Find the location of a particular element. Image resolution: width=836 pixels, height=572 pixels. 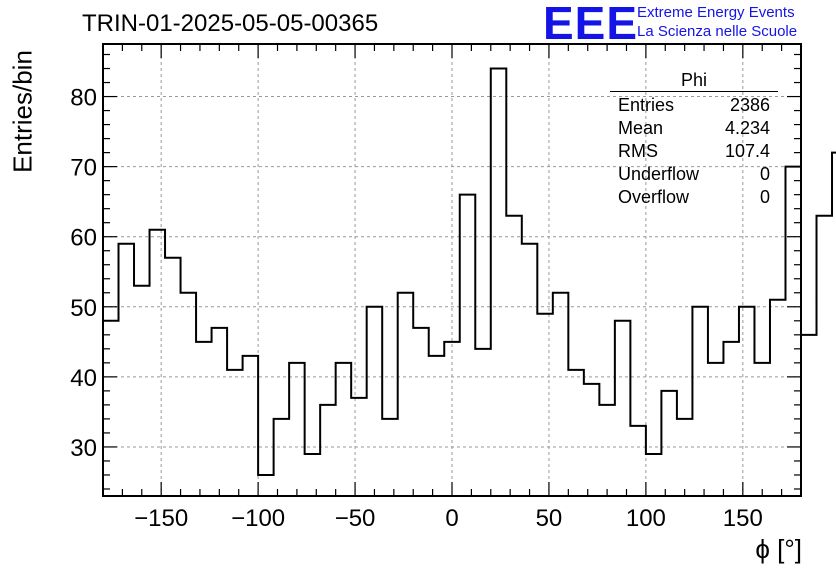

y-tick-label: 40 is located at coordinates (83, 378).